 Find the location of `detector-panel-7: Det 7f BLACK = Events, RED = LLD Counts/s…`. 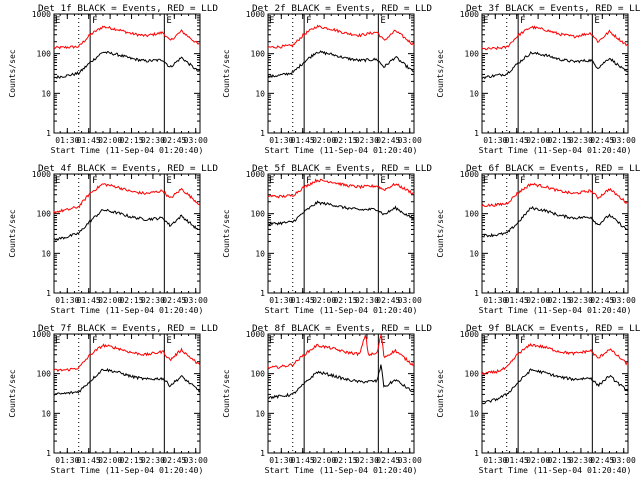

detector-panel-7: Det 7f BLACK = Events, RED = LLD Counts/s… is located at coordinates (113, 399).